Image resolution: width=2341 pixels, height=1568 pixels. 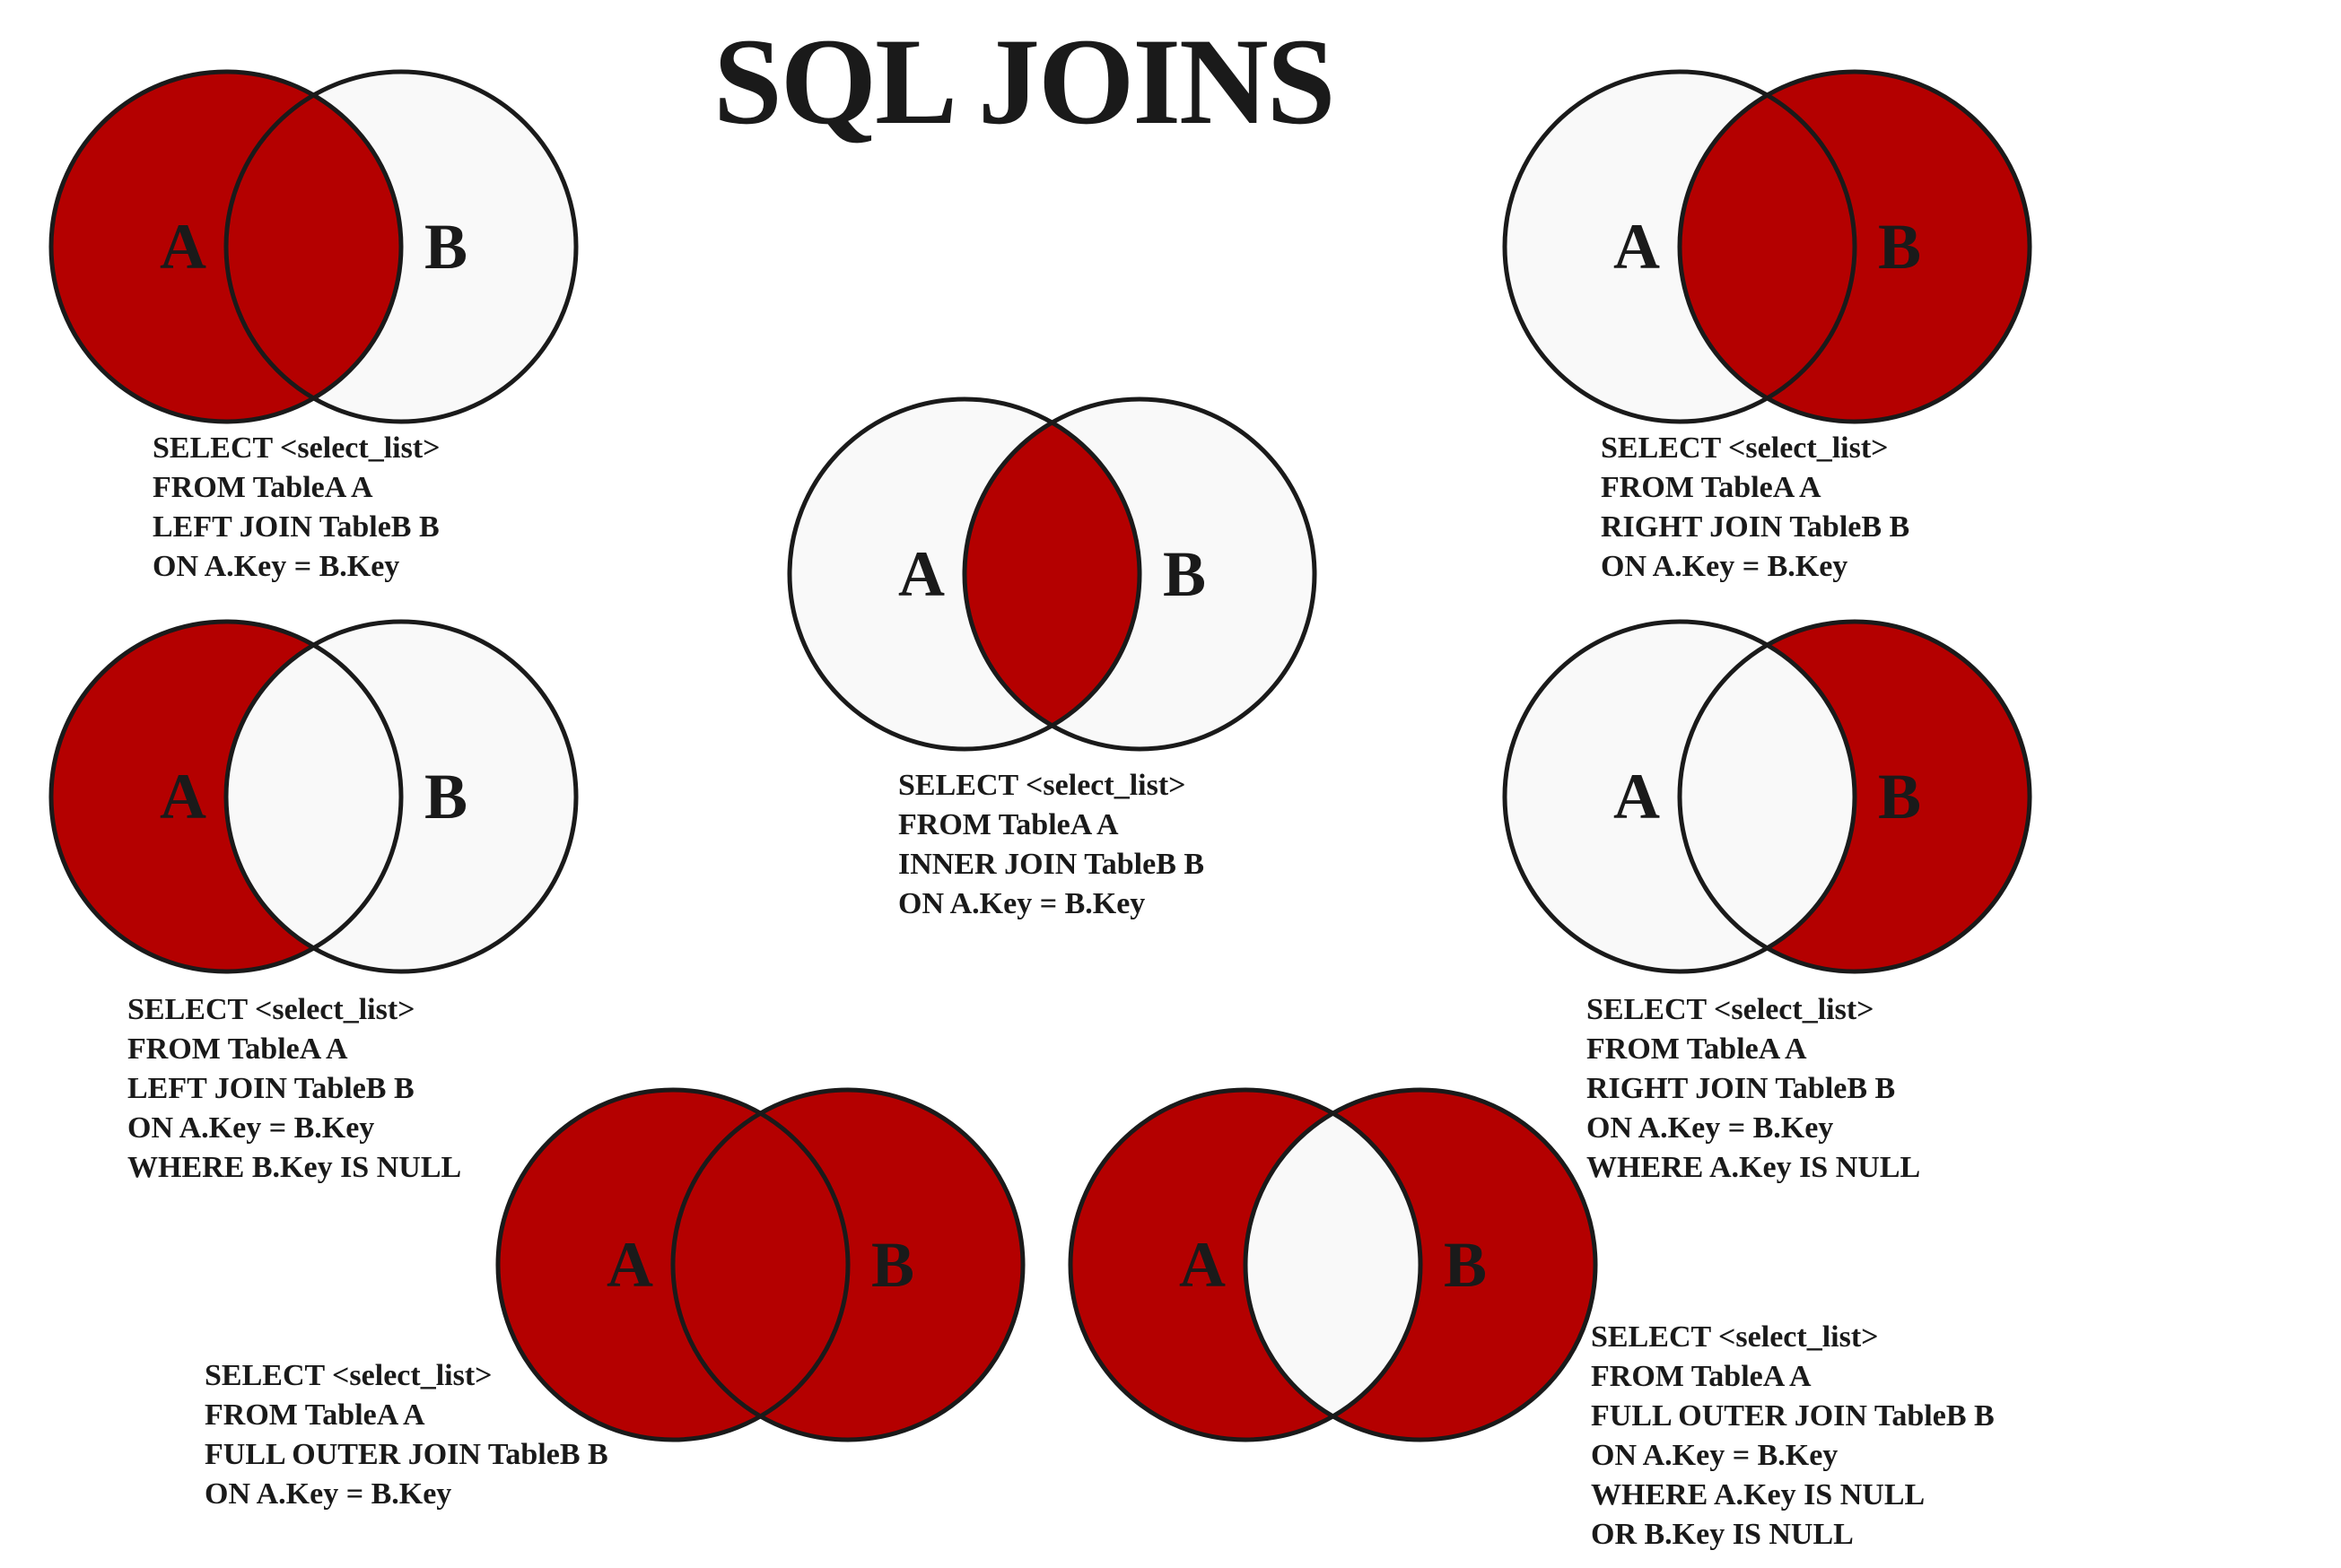 What do you see at coordinates (1722, 1534) in the screenshot?
I see `sql-line: OR B.Key IS NULL` at bounding box center [1722, 1534].